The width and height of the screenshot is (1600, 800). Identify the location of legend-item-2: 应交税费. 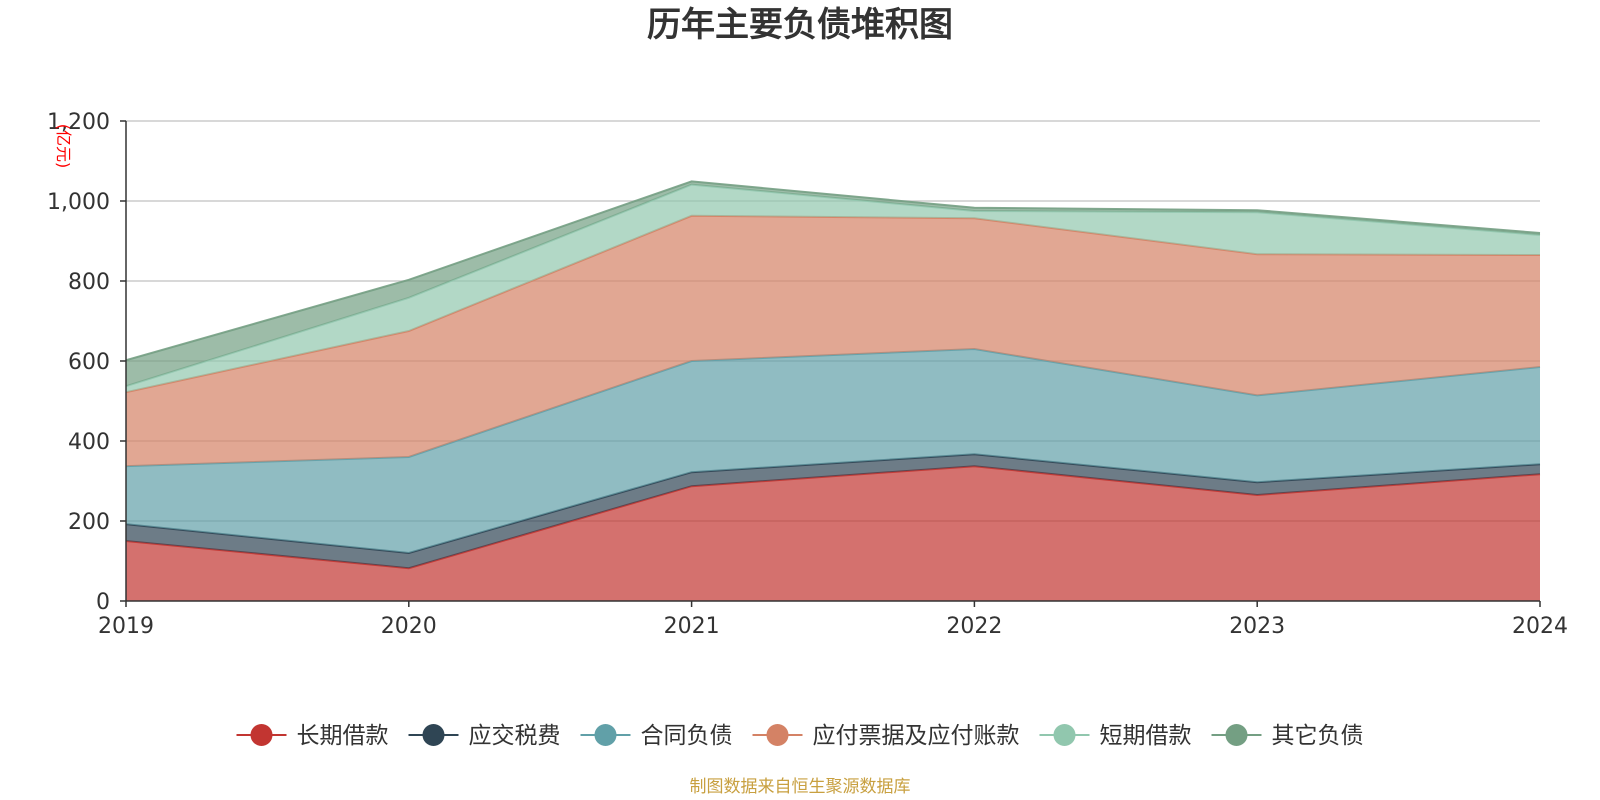
(484, 736).